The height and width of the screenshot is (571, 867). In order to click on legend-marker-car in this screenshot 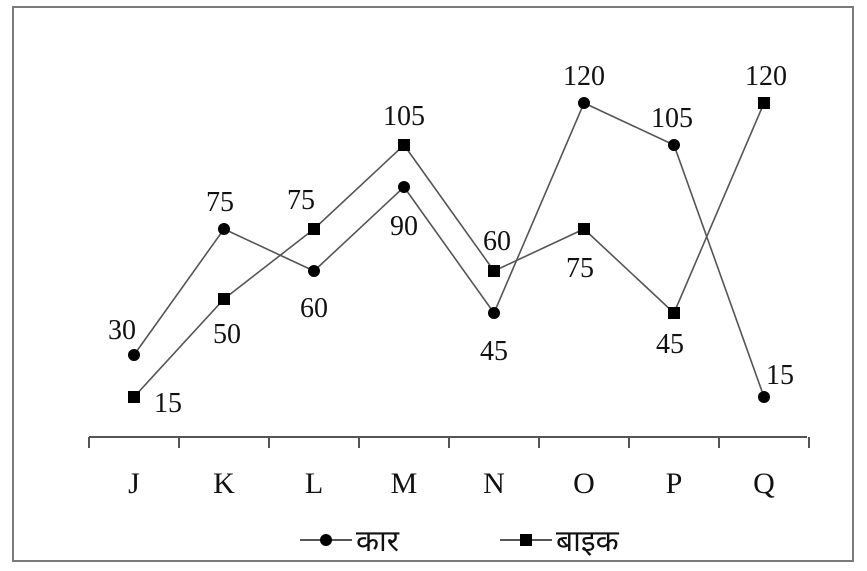, I will do `click(326, 540)`.